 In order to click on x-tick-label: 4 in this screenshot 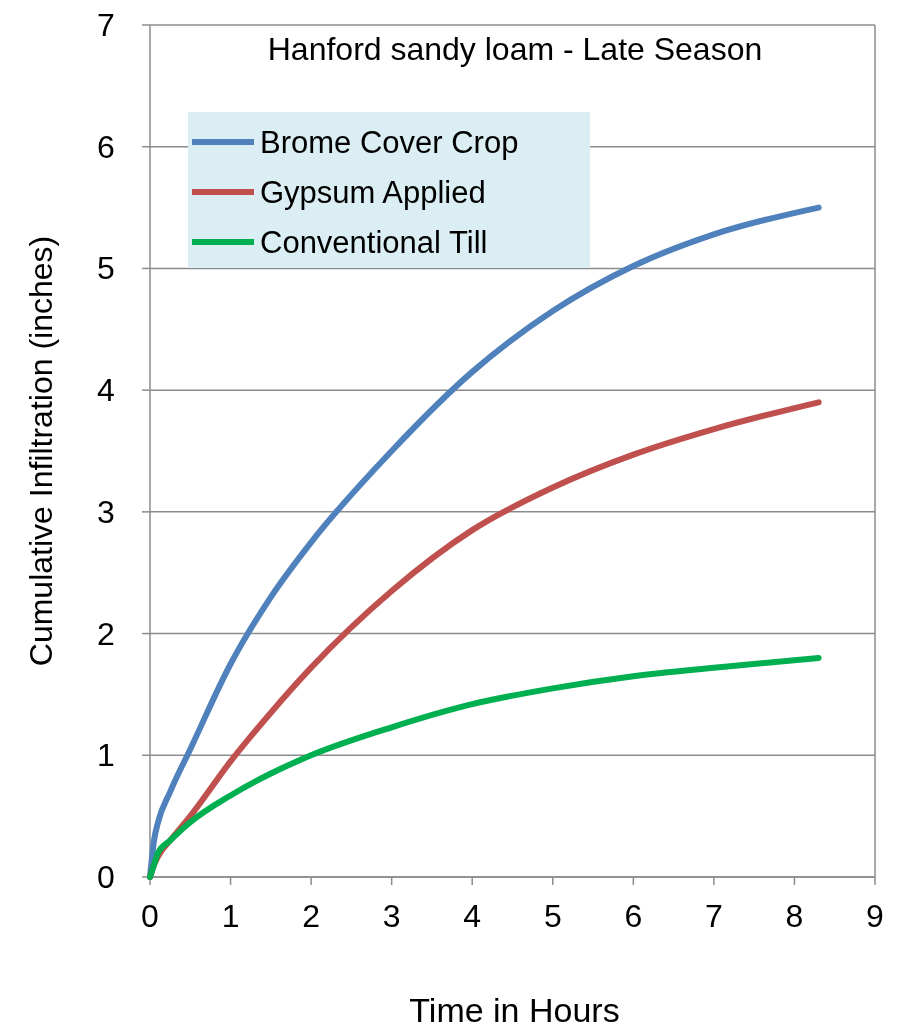, I will do `click(472, 916)`.